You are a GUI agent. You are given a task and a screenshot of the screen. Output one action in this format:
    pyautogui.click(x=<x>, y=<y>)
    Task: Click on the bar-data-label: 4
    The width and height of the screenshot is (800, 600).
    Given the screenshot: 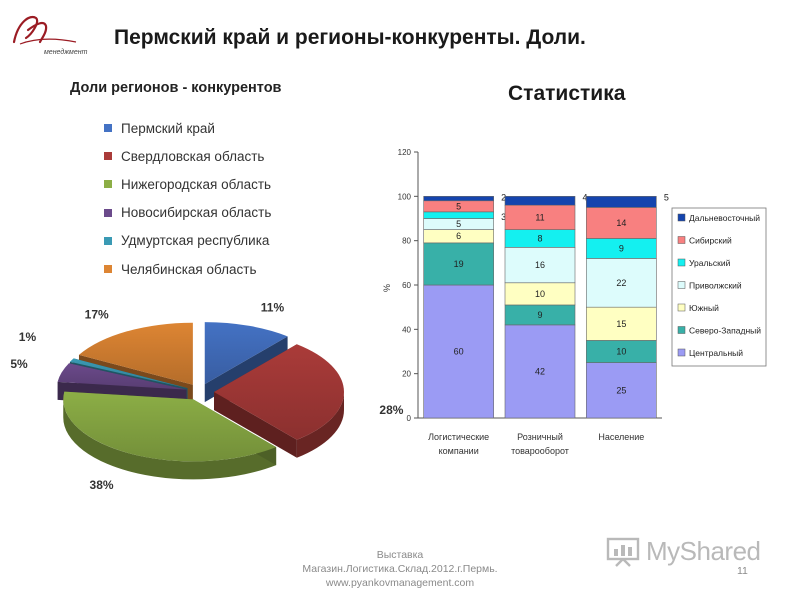 What is the action you would take?
    pyautogui.click(x=584, y=197)
    